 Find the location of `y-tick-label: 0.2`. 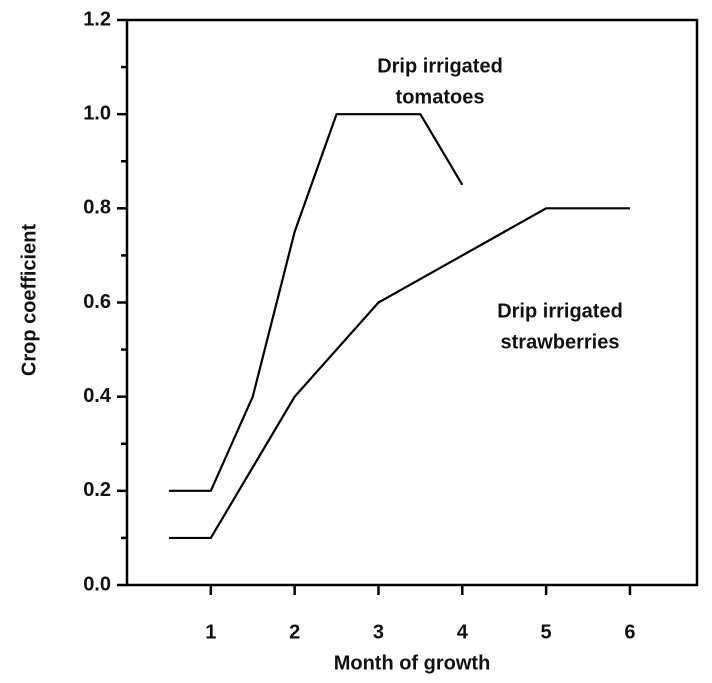

y-tick-label: 0.2 is located at coordinates (97, 490).